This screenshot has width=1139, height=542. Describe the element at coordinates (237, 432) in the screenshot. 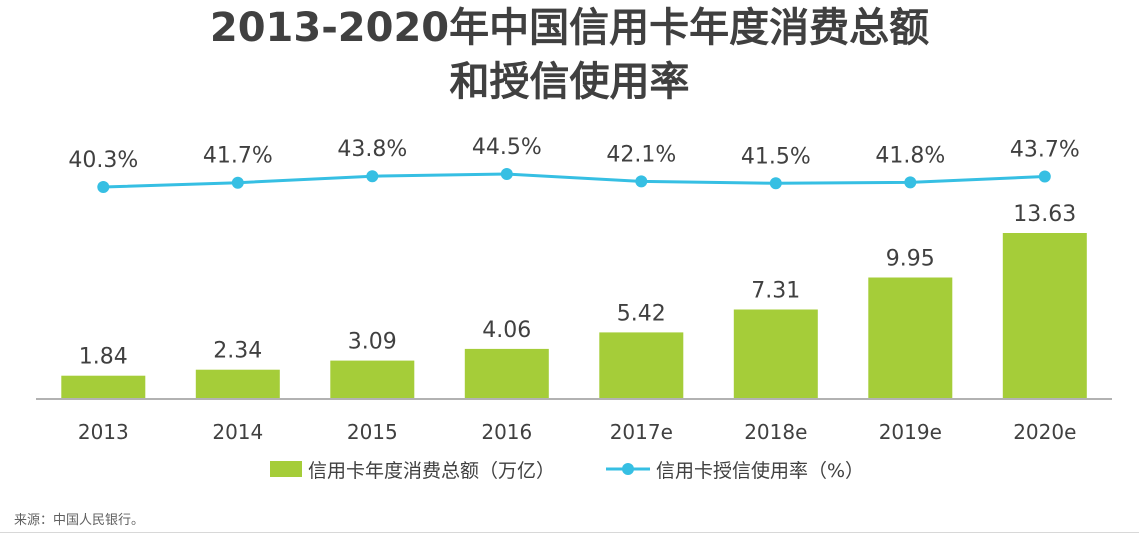

I see `x-tick-label: 2014` at that location.